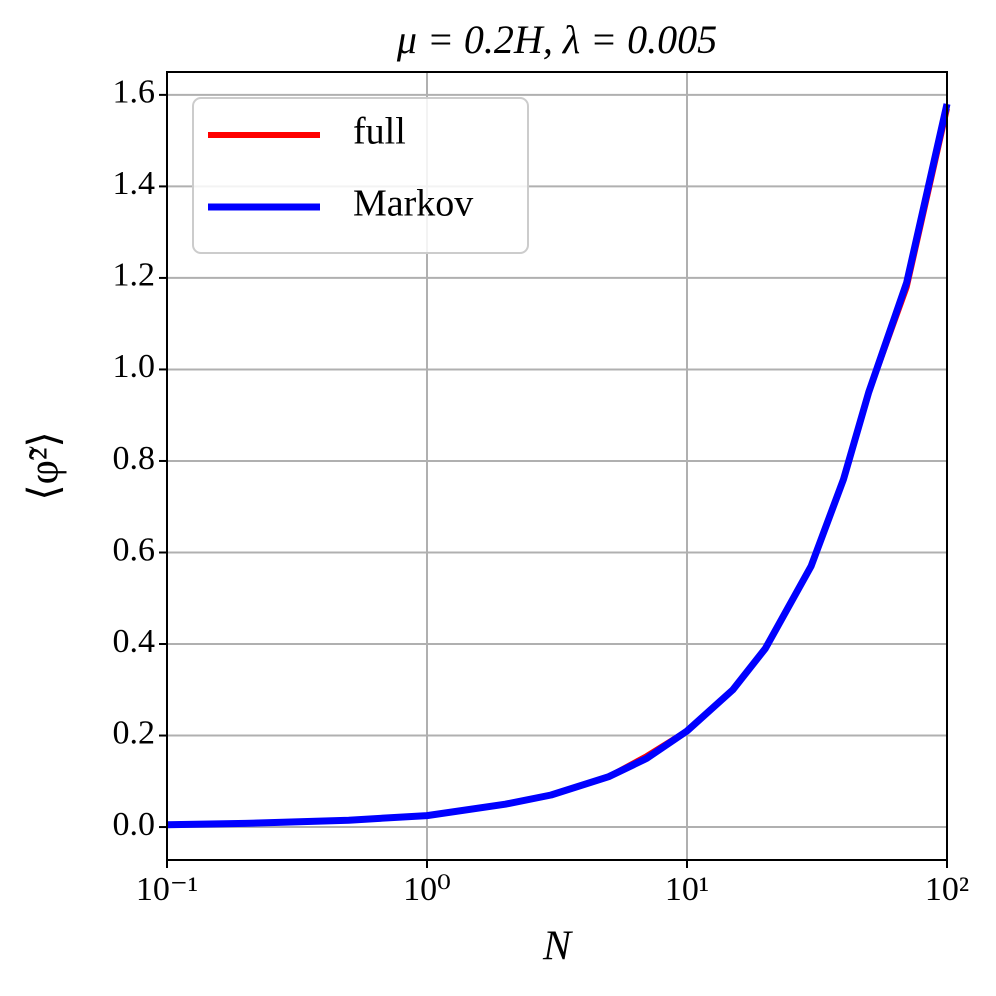 This screenshot has width=996, height=996. I want to click on x-tick-label: 10⁰, so click(427, 889).